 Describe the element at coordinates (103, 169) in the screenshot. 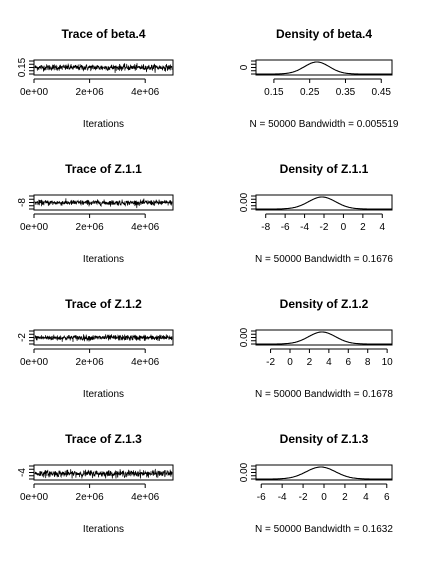

I see `trace-2-title: Trace of Z.1.1` at that location.